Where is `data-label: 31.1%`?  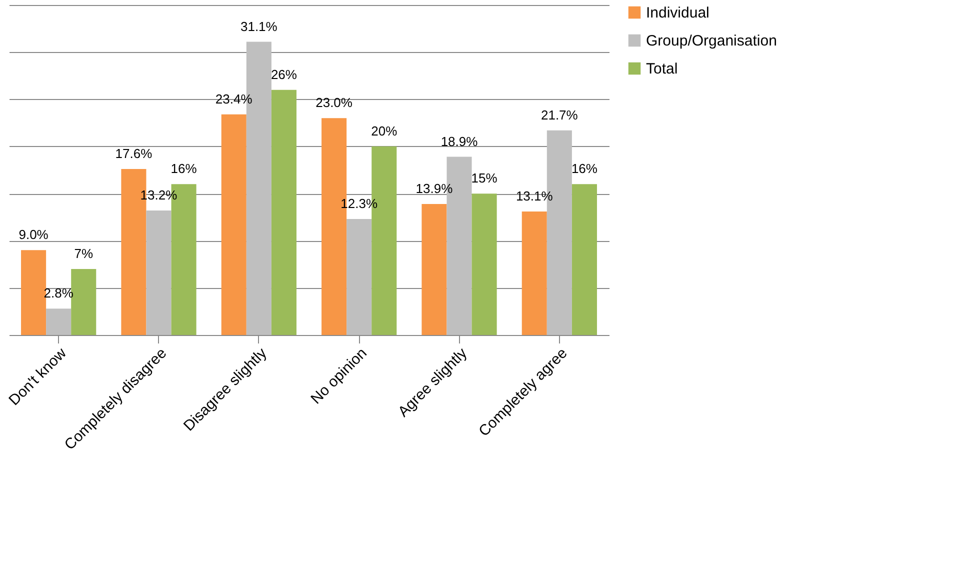
data-label: 31.1% is located at coordinates (259, 26).